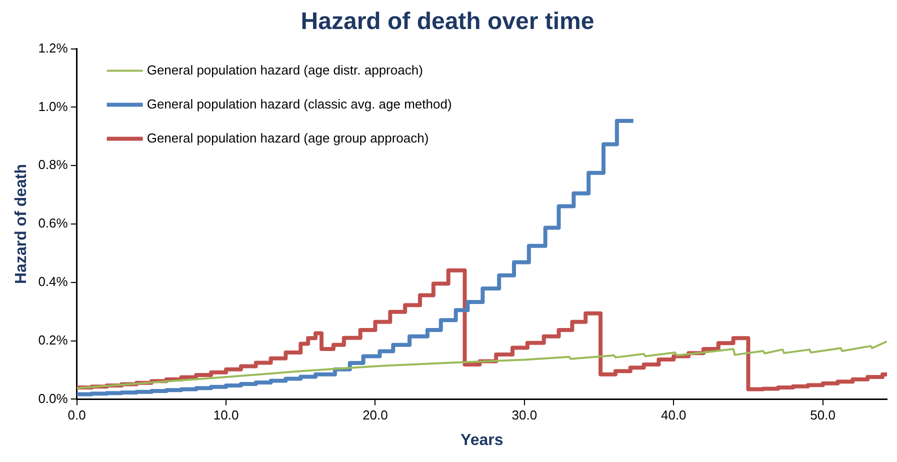  What do you see at coordinates (284, 70) in the screenshot?
I see `legend-label: General population hazard (age distr. approach)` at bounding box center [284, 70].